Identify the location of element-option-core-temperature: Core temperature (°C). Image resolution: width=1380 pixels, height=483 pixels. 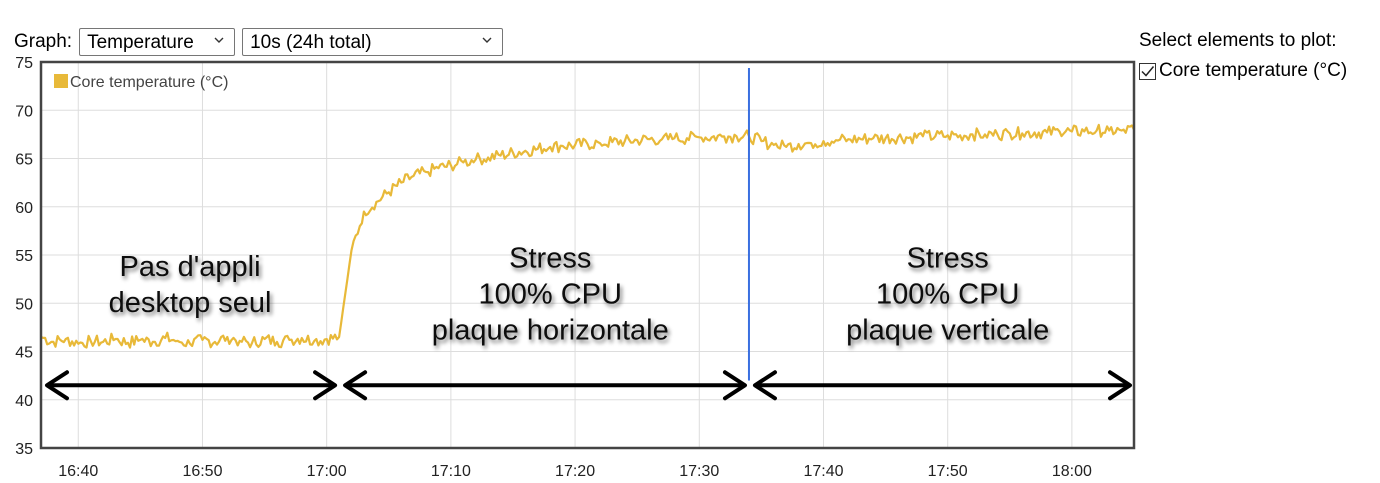
(1259, 71).